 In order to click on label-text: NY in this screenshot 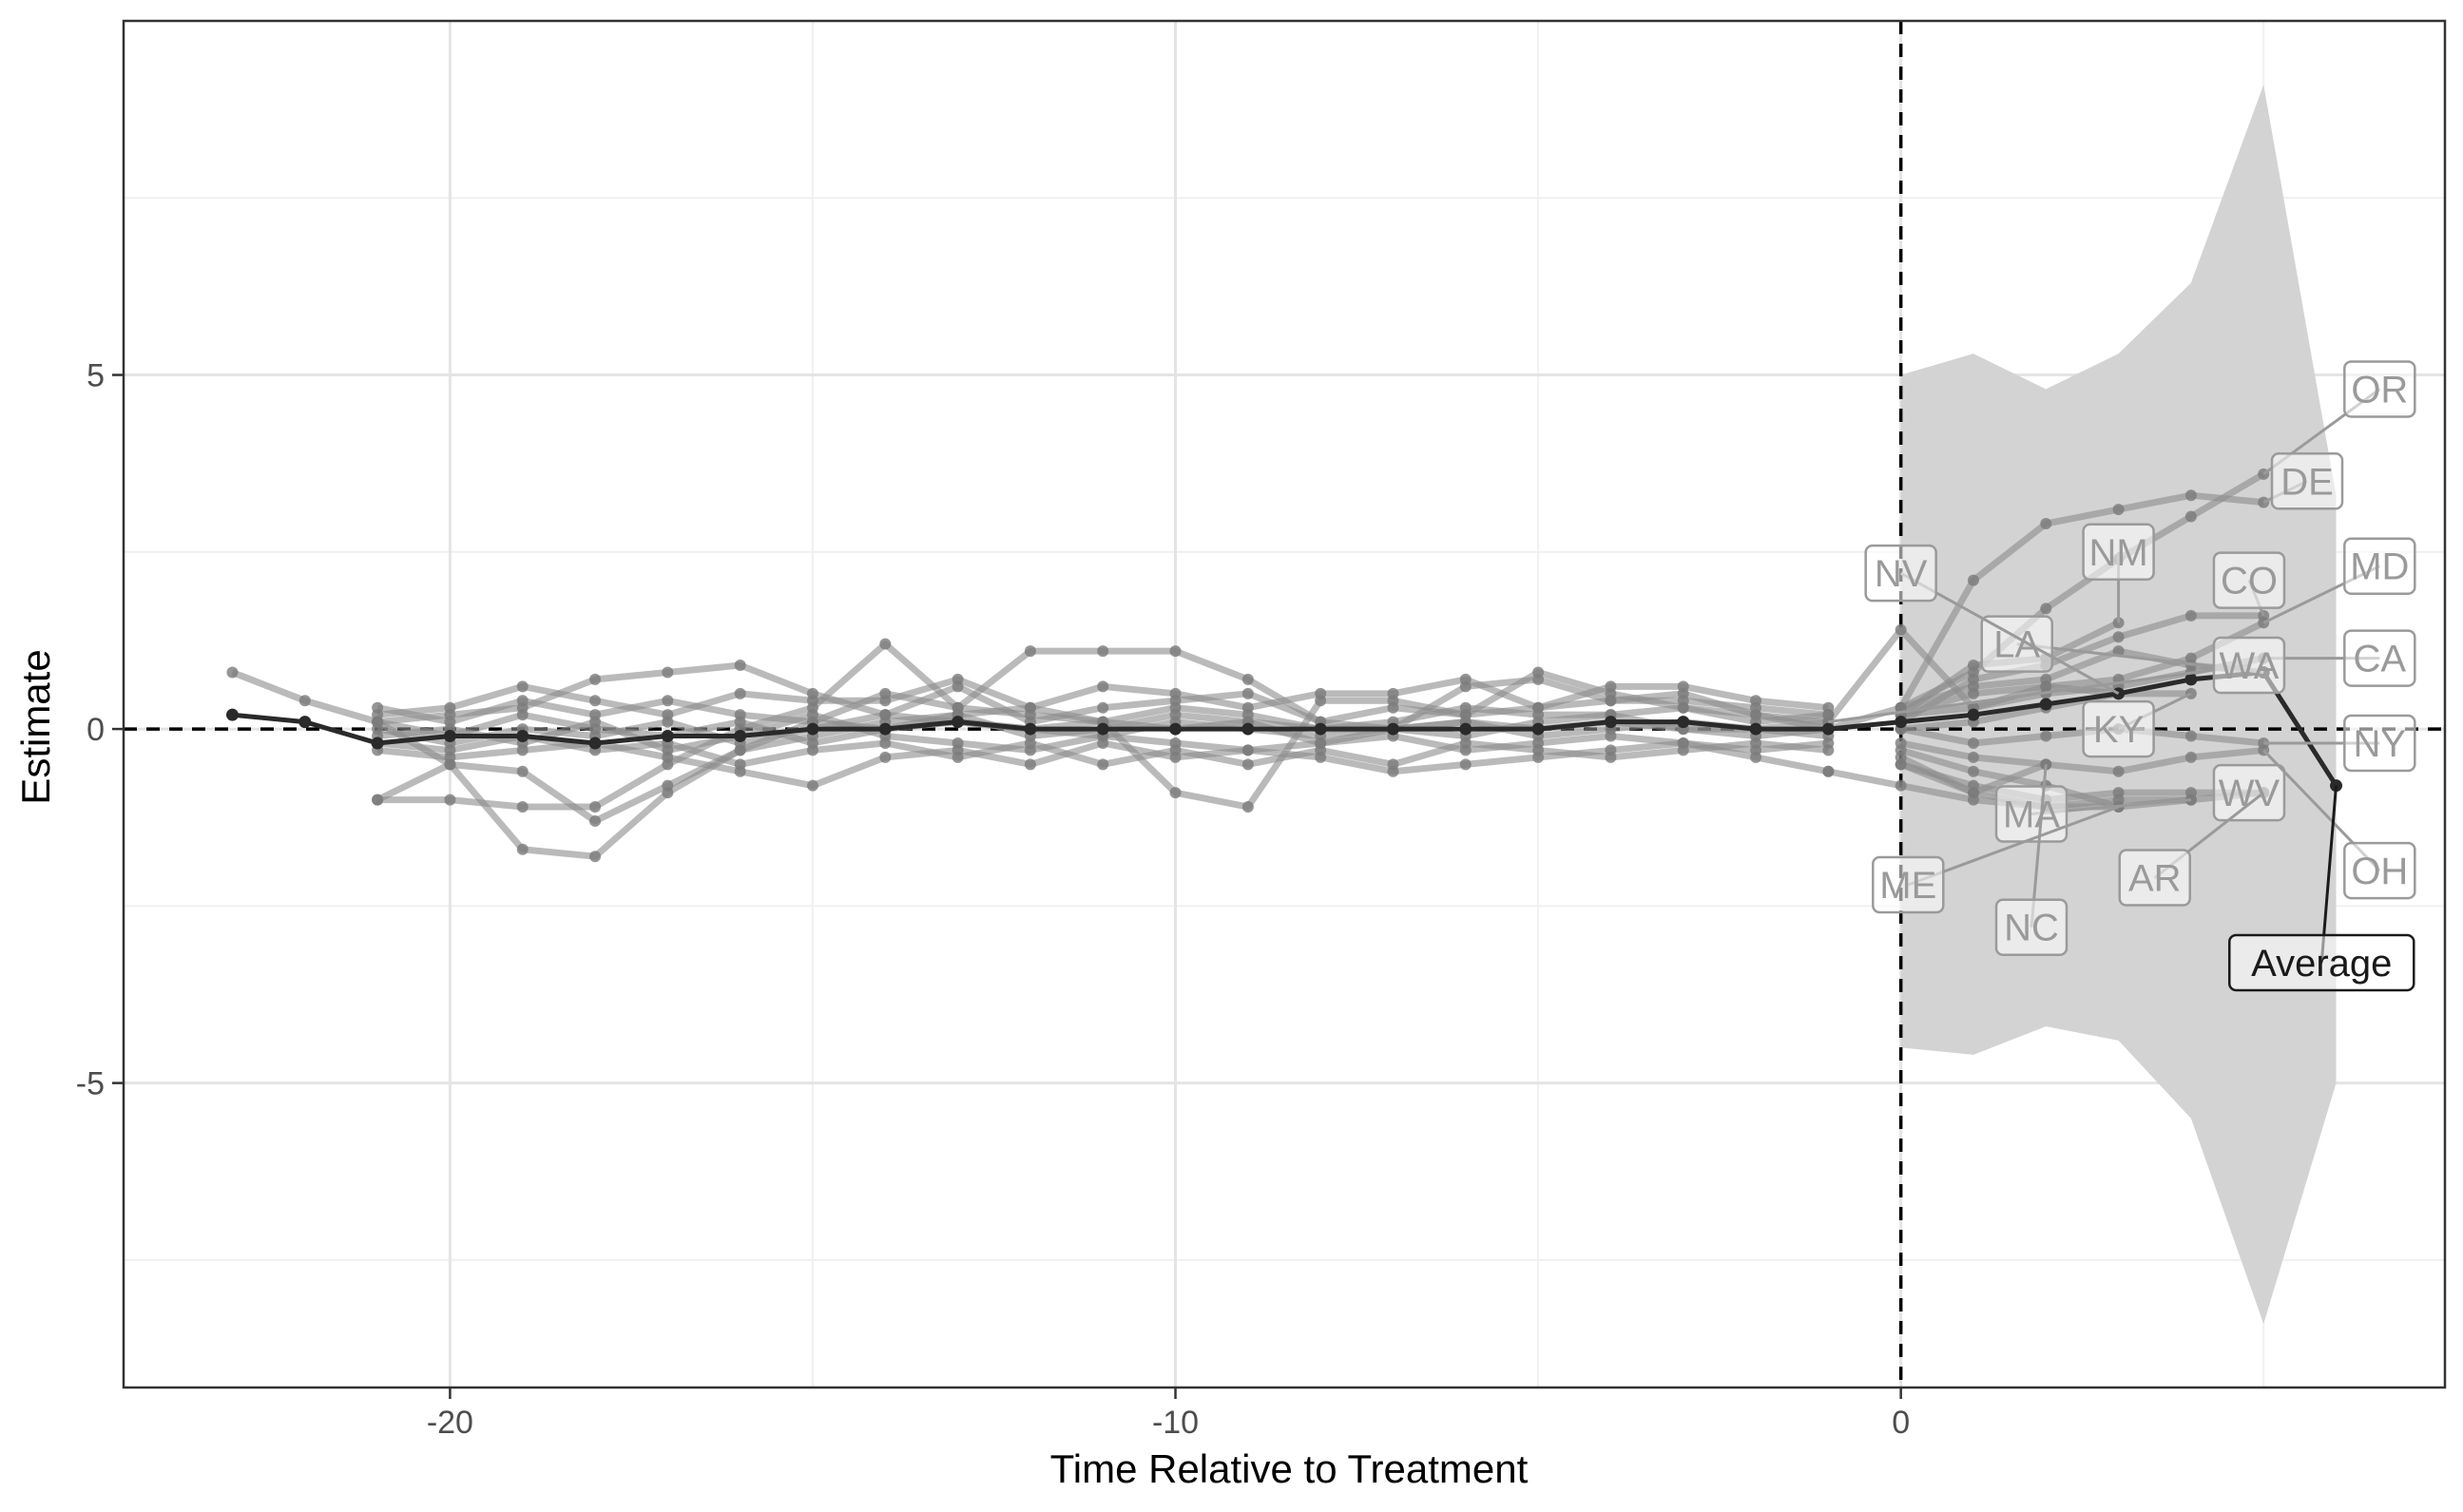, I will do `click(2380, 744)`.